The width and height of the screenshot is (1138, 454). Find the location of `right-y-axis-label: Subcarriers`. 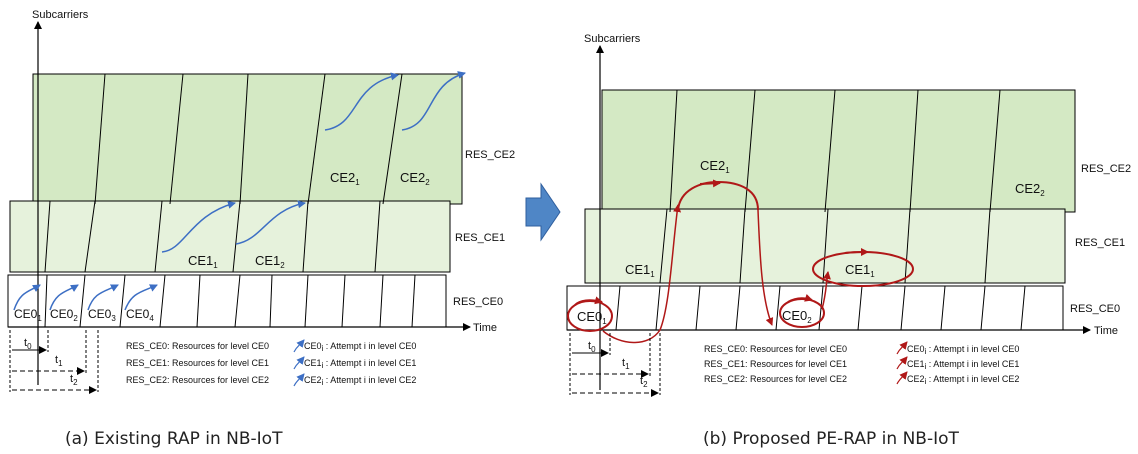

right-y-axis-label: Subcarriers is located at coordinates (612, 39).